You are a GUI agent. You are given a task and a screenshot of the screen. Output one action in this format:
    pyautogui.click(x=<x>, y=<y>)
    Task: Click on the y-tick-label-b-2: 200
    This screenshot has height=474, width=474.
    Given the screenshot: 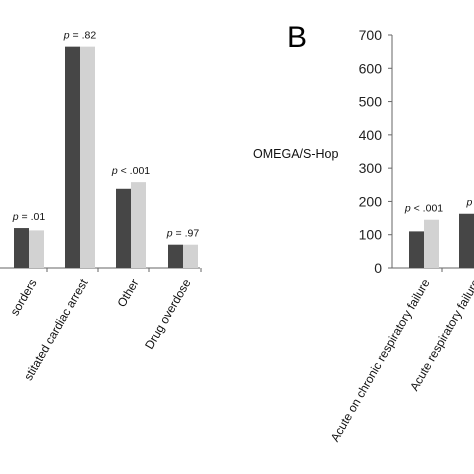 What is the action you would take?
    pyautogui.click(x=371, y=201)
    